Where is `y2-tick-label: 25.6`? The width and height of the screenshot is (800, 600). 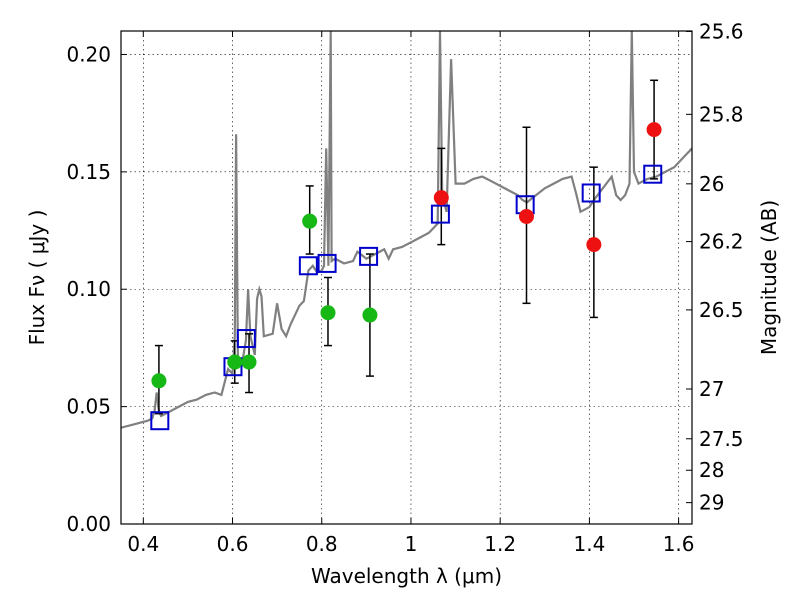
y2-tick-label: 25.6 is located at coordinates (721, 31).